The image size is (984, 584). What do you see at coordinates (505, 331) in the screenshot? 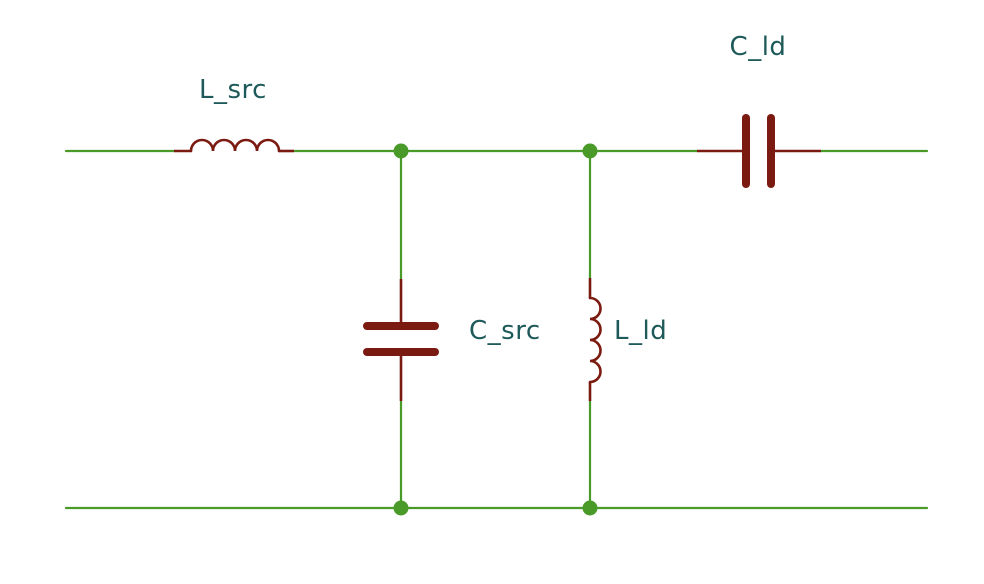
I see `label-c-src: C_src` at bounding box center [505, 331].